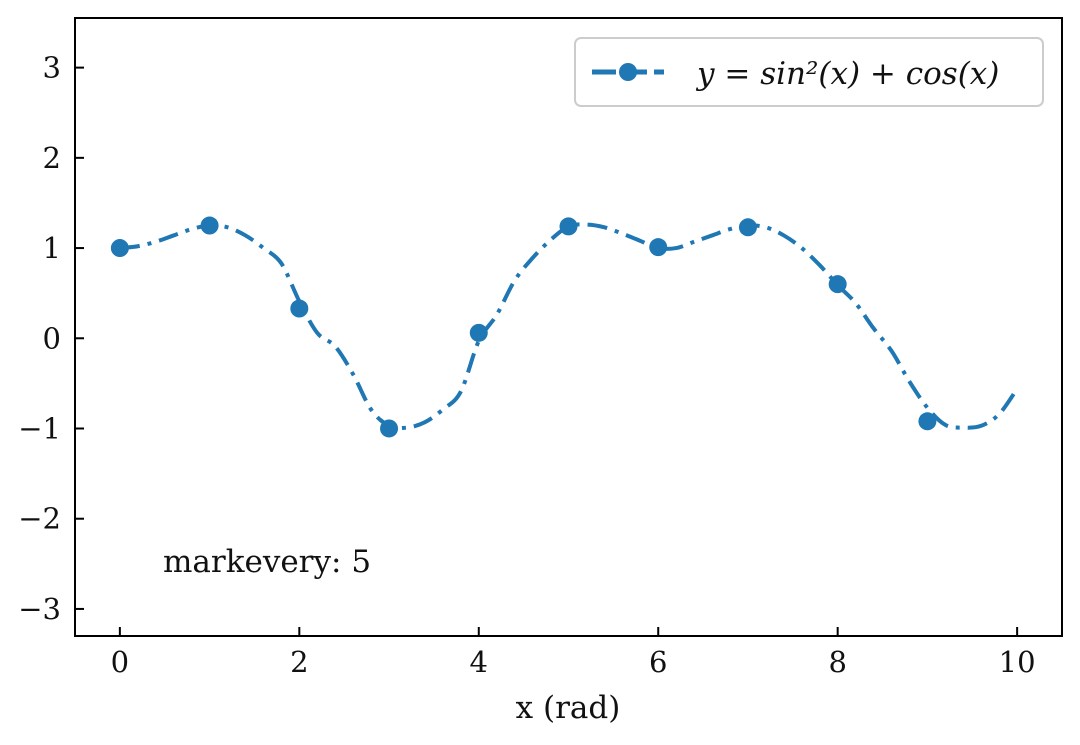  Describe the element at coordinates (1017, 662) in the screenshot. I see `x-tick-label: 10` at that location.